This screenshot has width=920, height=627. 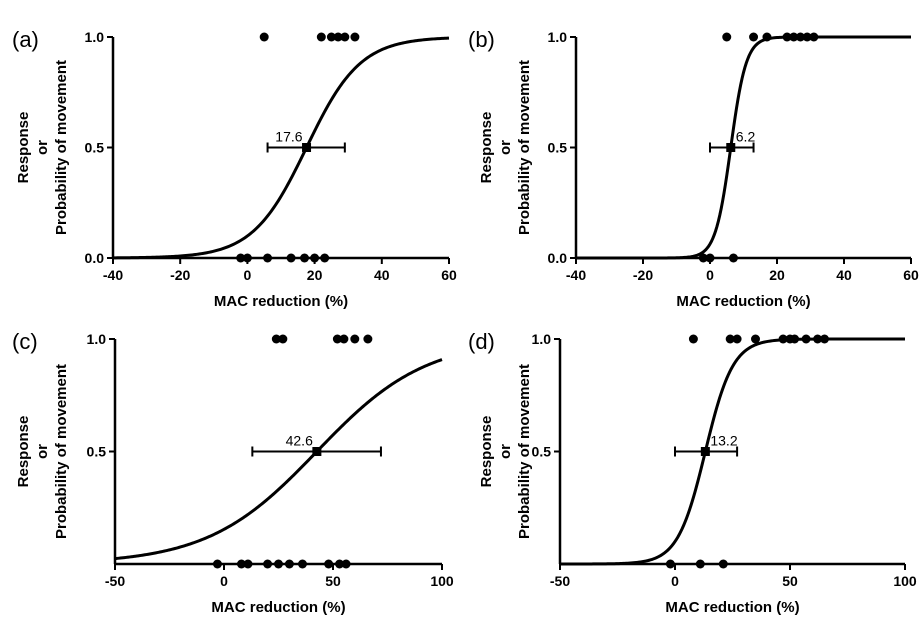 I want to click on ec50-value-label: 6.2, so click(x=746, y=137).